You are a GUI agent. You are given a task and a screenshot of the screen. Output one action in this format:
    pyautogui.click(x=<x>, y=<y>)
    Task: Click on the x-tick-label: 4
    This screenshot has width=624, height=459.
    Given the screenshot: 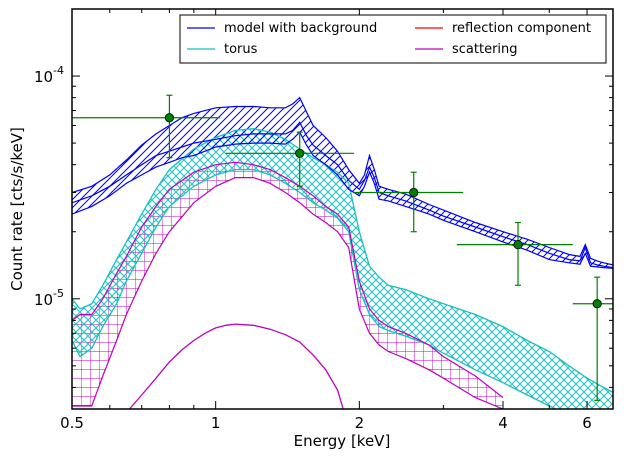 What is the action you would take?
    pyautogui.click(x=503, y=423)
    